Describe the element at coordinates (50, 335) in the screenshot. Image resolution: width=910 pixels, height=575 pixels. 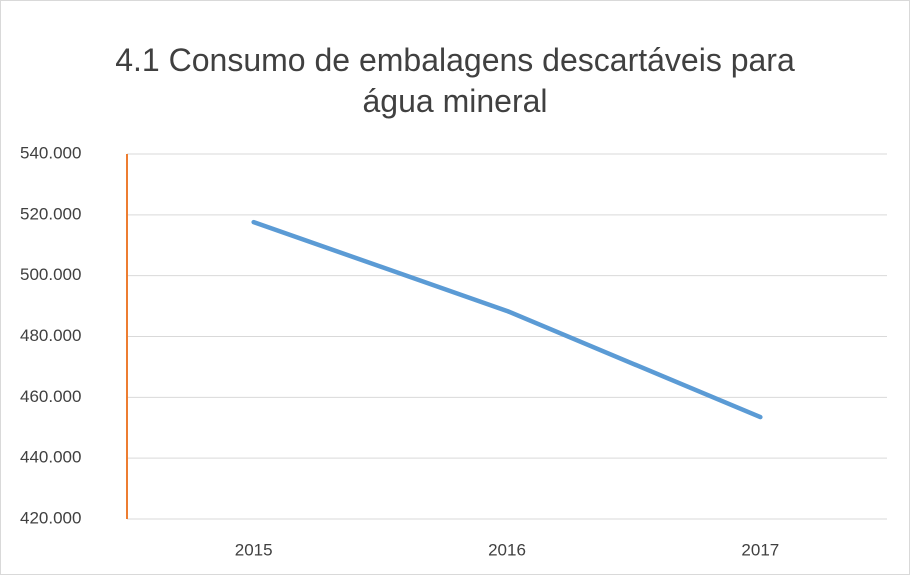
I see `y-tick-label: 480.000` at that location.